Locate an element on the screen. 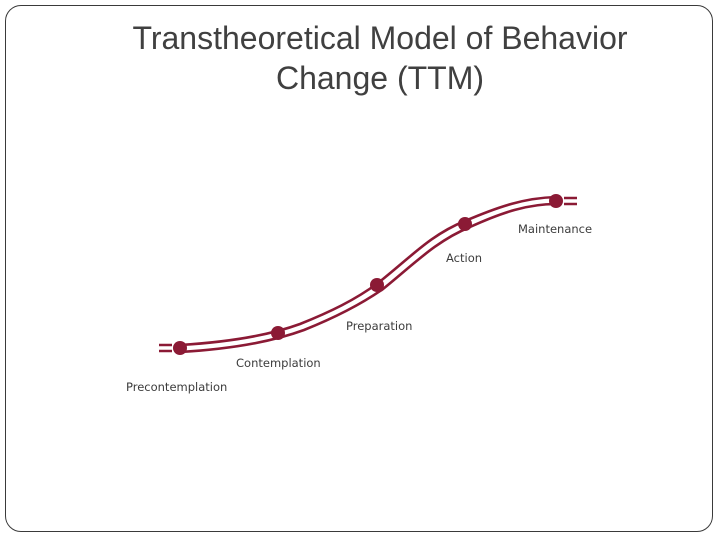  slide-title-line-2: Change (TTM) is located at coordinates (380, 78).